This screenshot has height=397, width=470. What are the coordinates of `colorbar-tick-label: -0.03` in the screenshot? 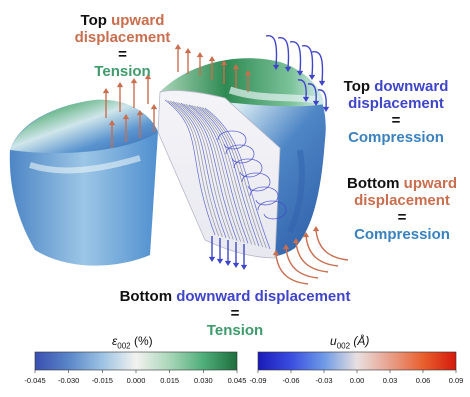 It's located at (324, 380).